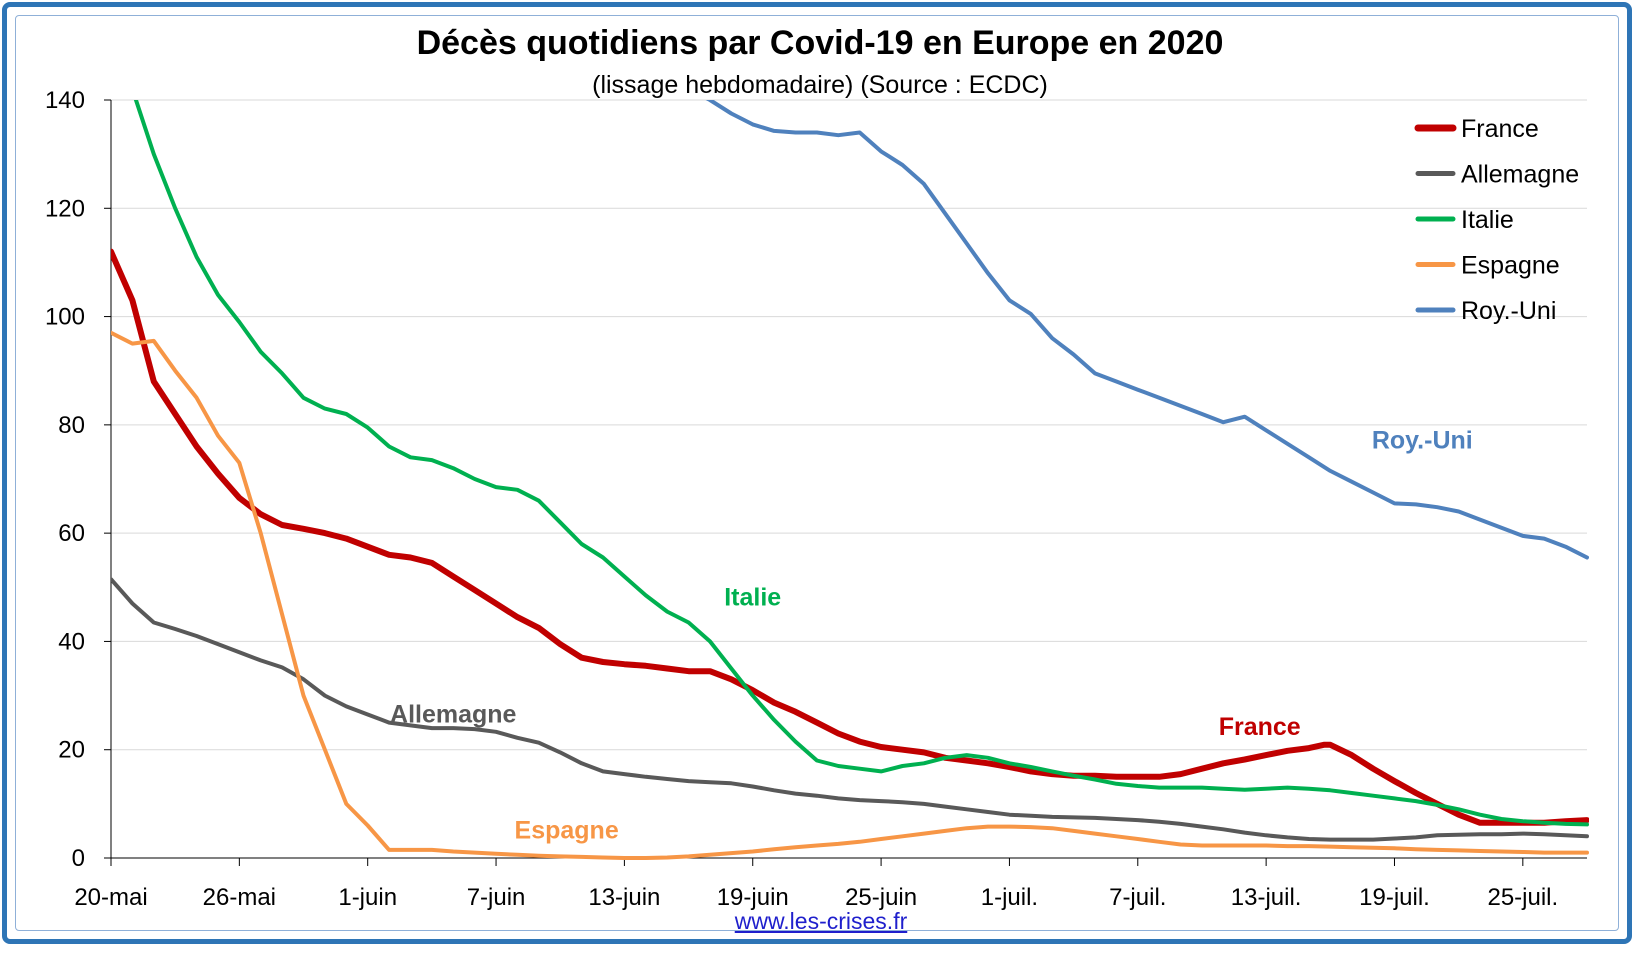  What do you see at coordinates (453, 714) in the screenshot?
I see `annotation-Allemagne: Allemagne` at bounding box center [453, 714].